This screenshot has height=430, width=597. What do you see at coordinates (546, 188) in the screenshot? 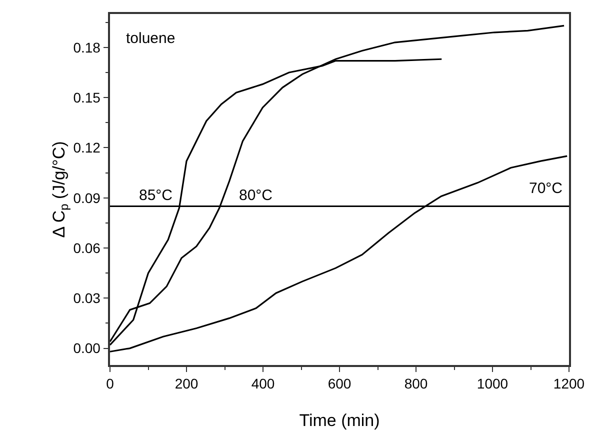
I see `series-label: 70°C` at bounding box center [546, 188].